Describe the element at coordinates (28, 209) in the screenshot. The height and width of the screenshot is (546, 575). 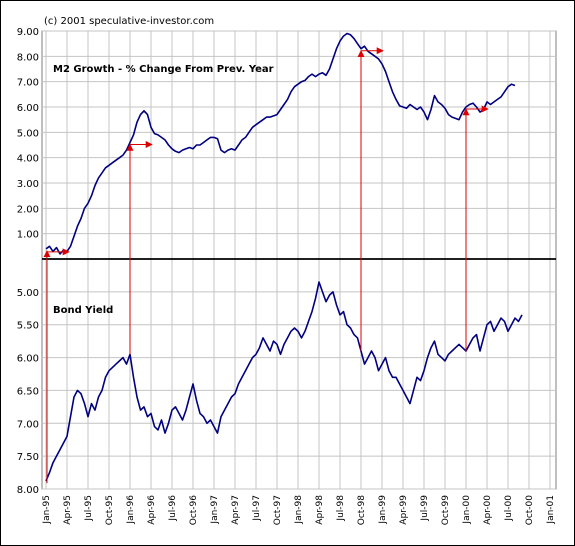
I see `y-tick-label: 2.00` at that location.